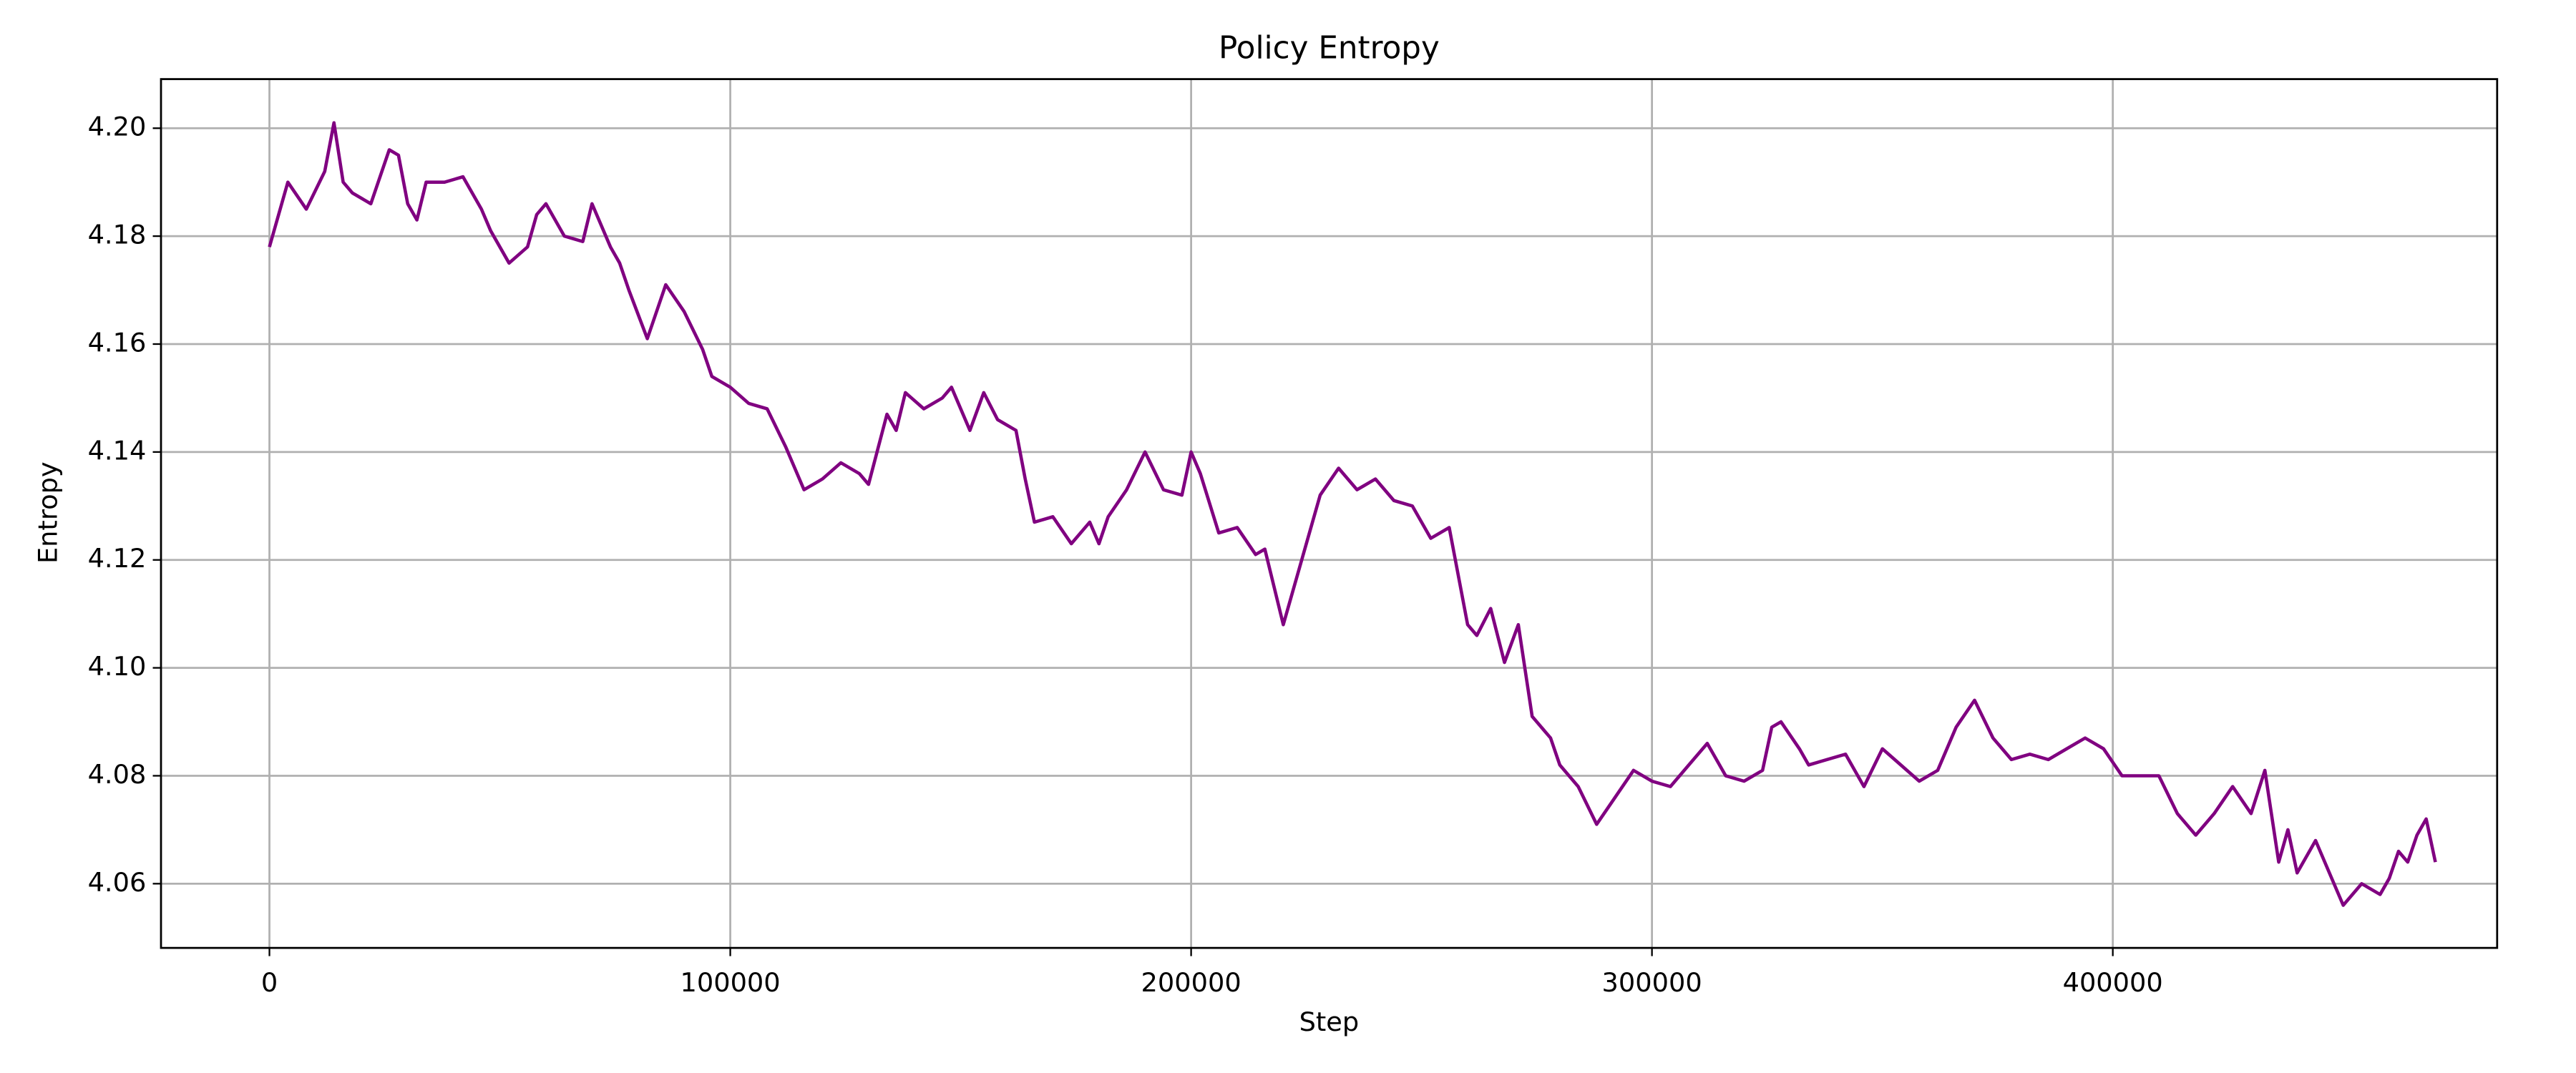  What do you see at coordinates (1329, 48) in the screenshot?
I see `chart-title: Policy Entropy` at bounding box center [1329, 48].